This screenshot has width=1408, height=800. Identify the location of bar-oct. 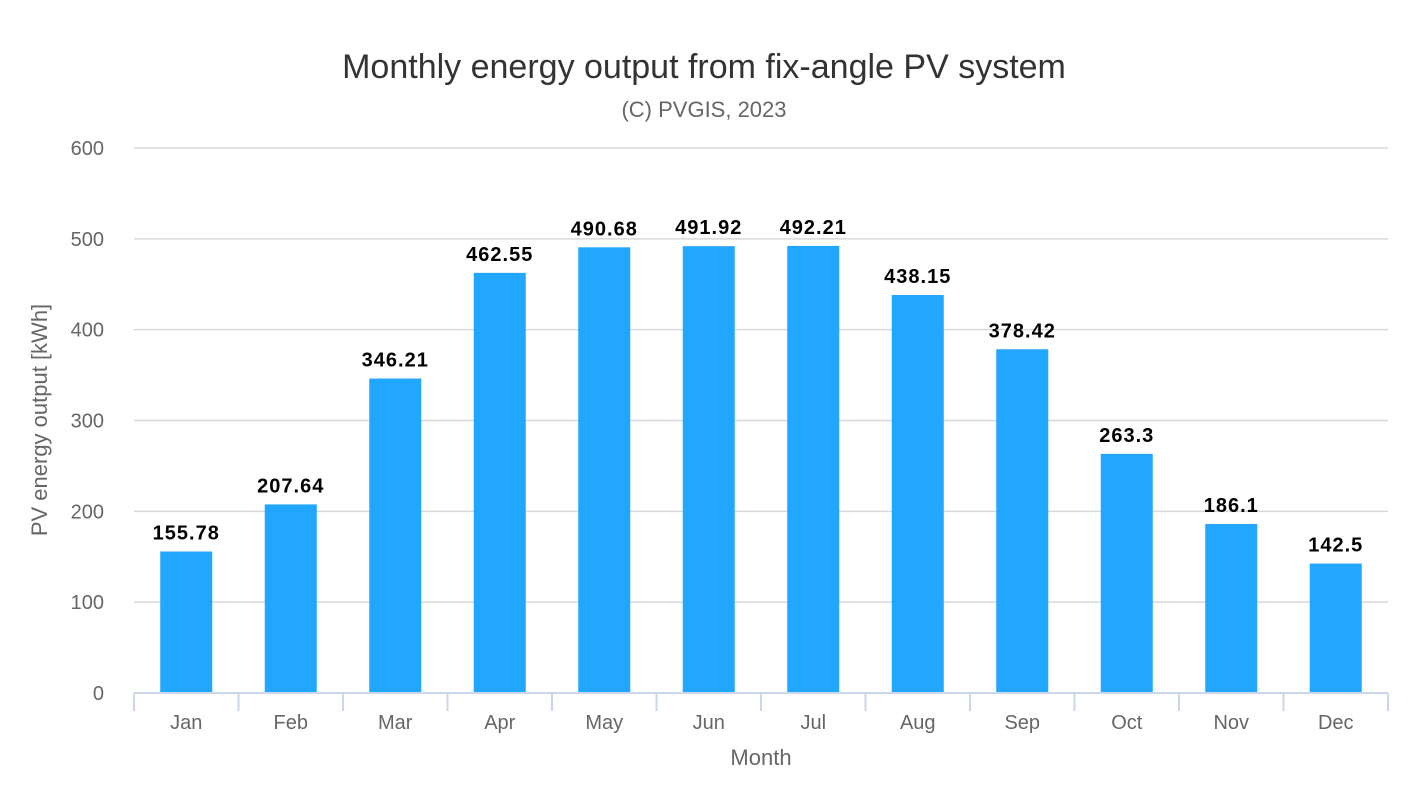
(1126, 573).